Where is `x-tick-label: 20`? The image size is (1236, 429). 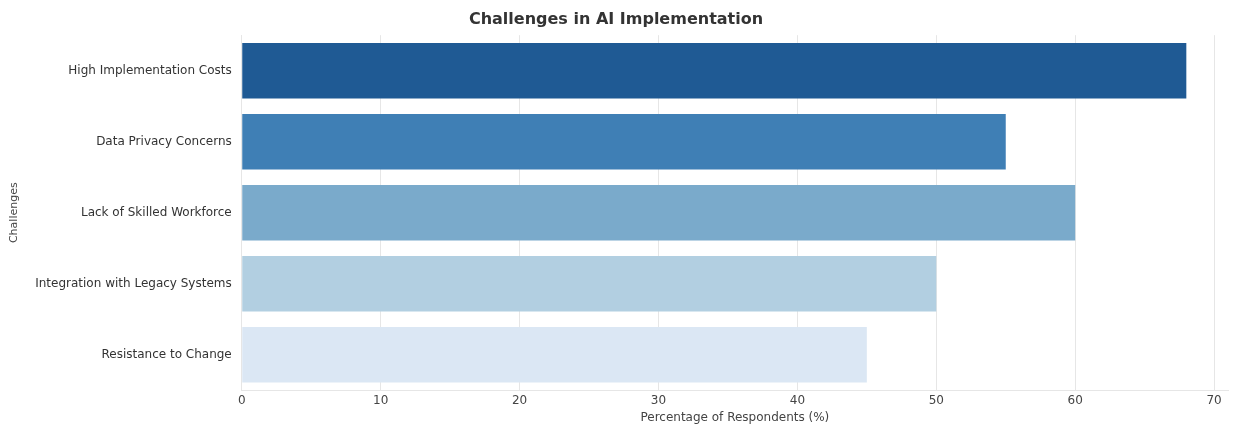 x-tick-label: 20 is located at coordinates (519, 399).